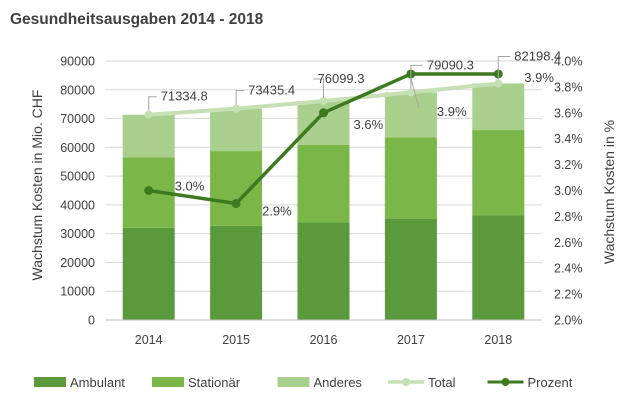 This screenshot has height=407, width=640. I want to click on data-label-prozent: 3.6%, so click(369, 124).